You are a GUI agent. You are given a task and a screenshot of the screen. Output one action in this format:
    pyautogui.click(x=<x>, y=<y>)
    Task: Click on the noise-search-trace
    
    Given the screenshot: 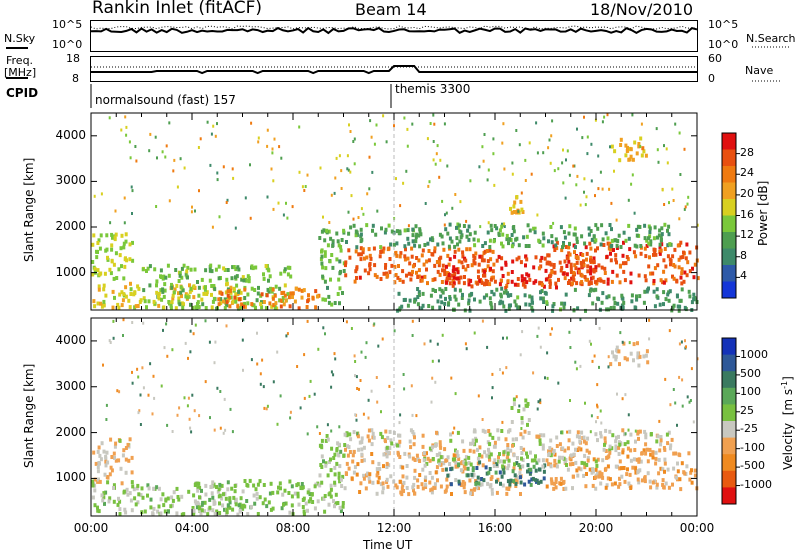 What is the action you would take?
    pyautogui.click(x=394, y=27)
    